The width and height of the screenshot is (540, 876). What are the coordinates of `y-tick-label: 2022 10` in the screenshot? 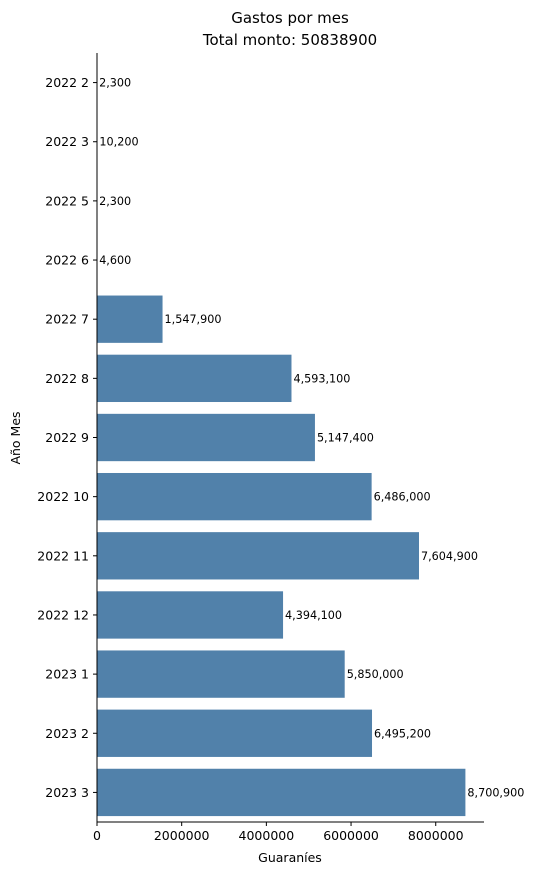 It's located at (63, 496).